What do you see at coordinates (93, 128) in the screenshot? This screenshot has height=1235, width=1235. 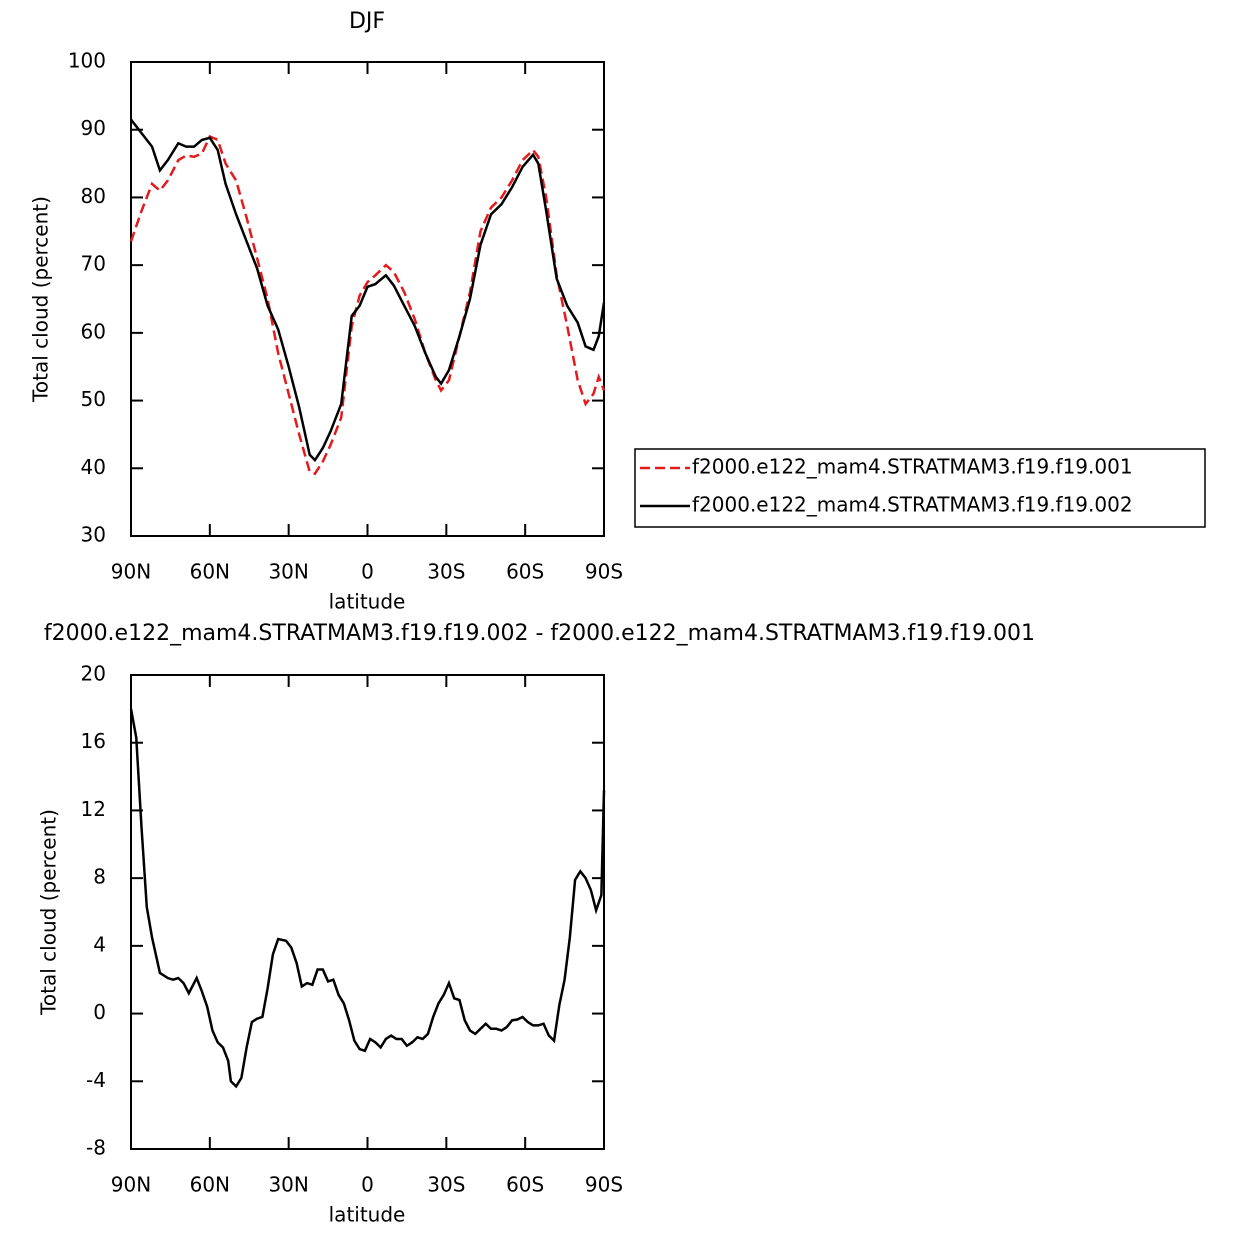 I see `y-tick-label: 90` at bounding box center [93, 128].